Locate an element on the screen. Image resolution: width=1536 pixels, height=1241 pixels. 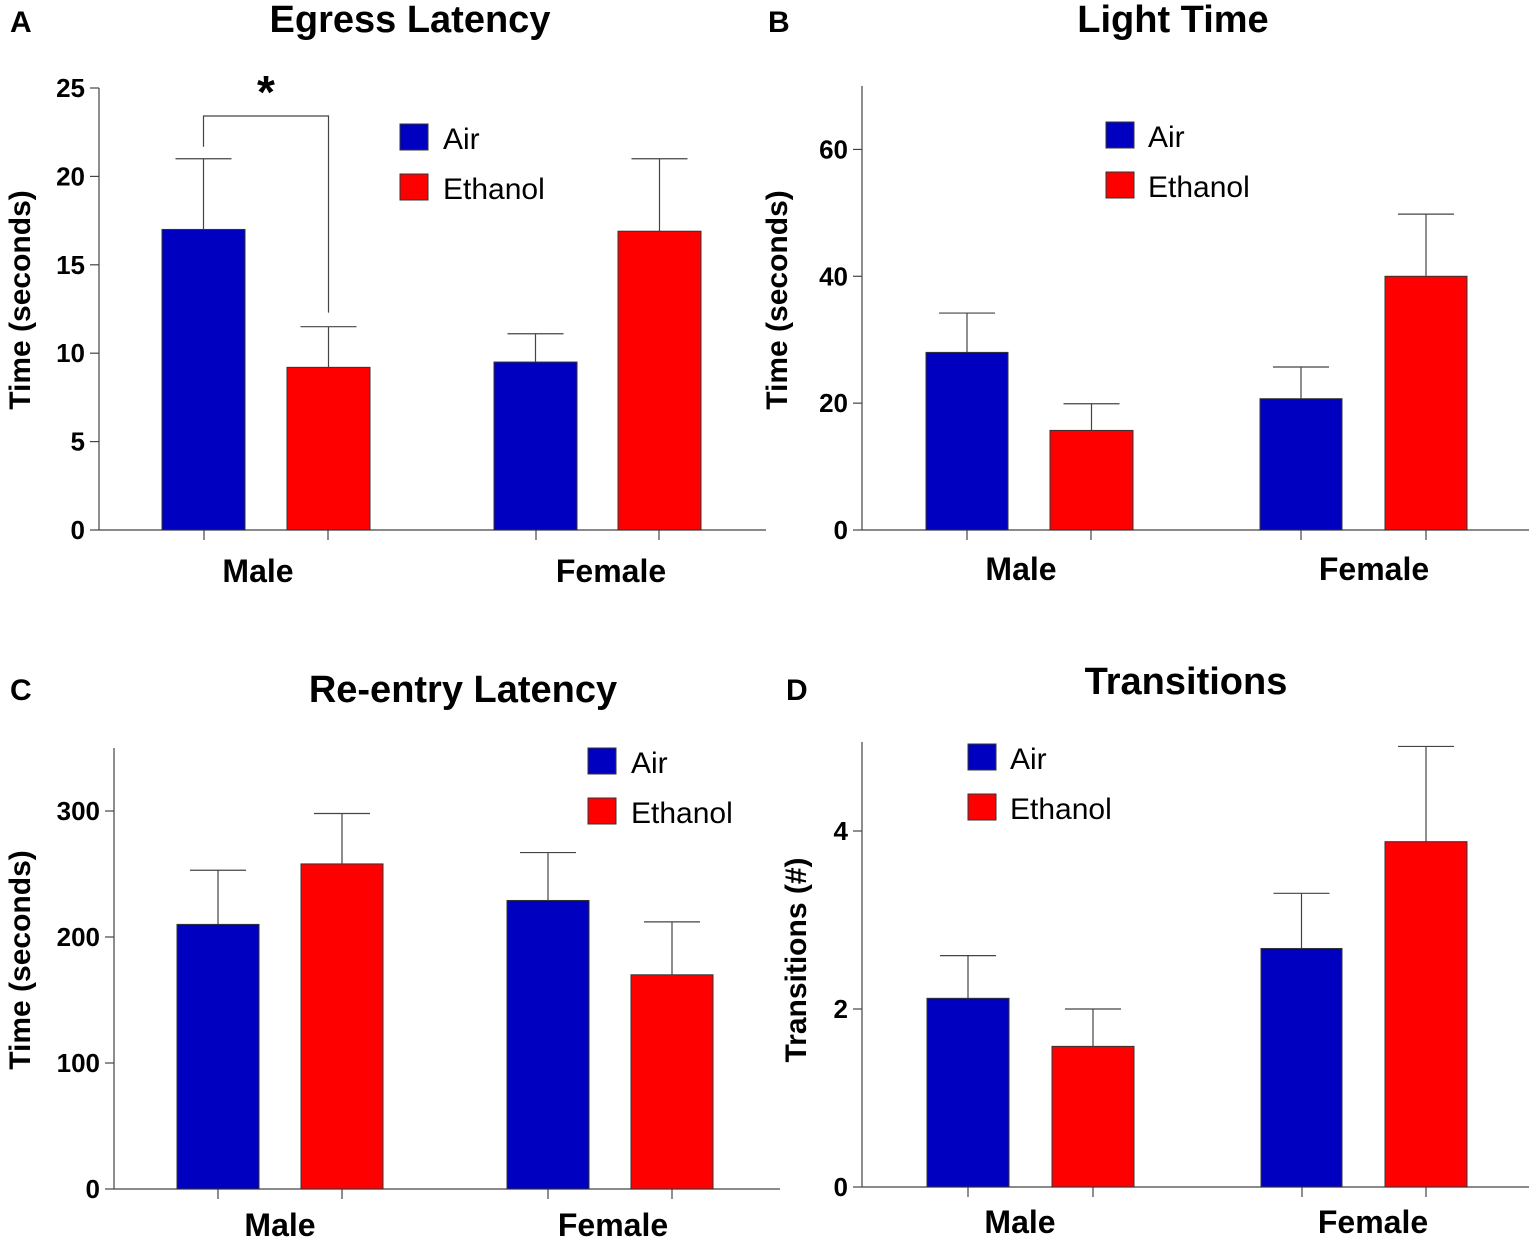
significance-marker: * is located at coordinates (266, 92).